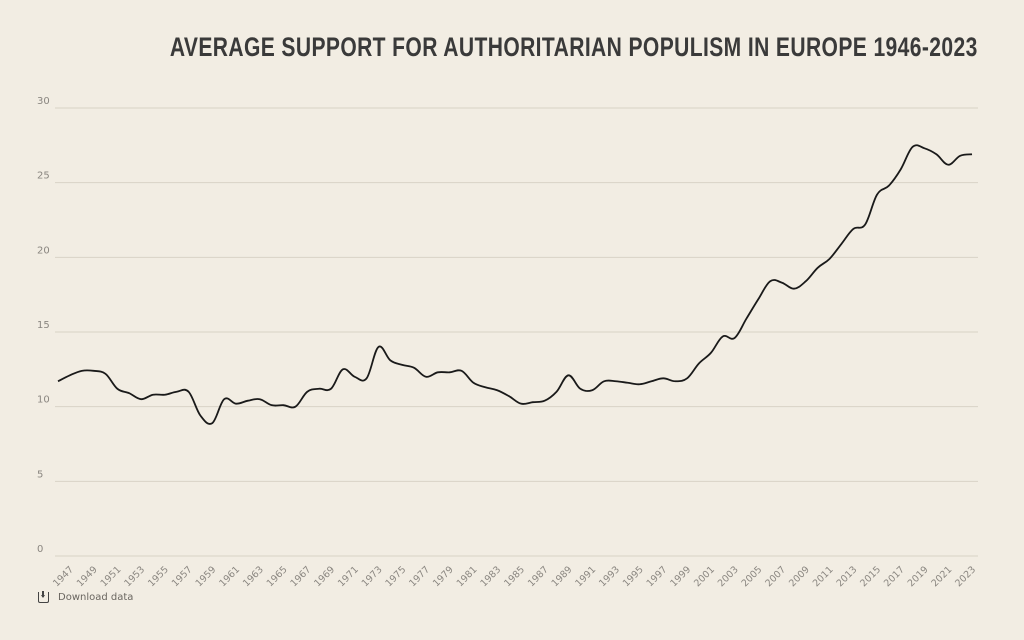  What do you see at coordinates (58, 381) in the screenshot?
I see `data-point-1946` at bounding box center [58, 381].